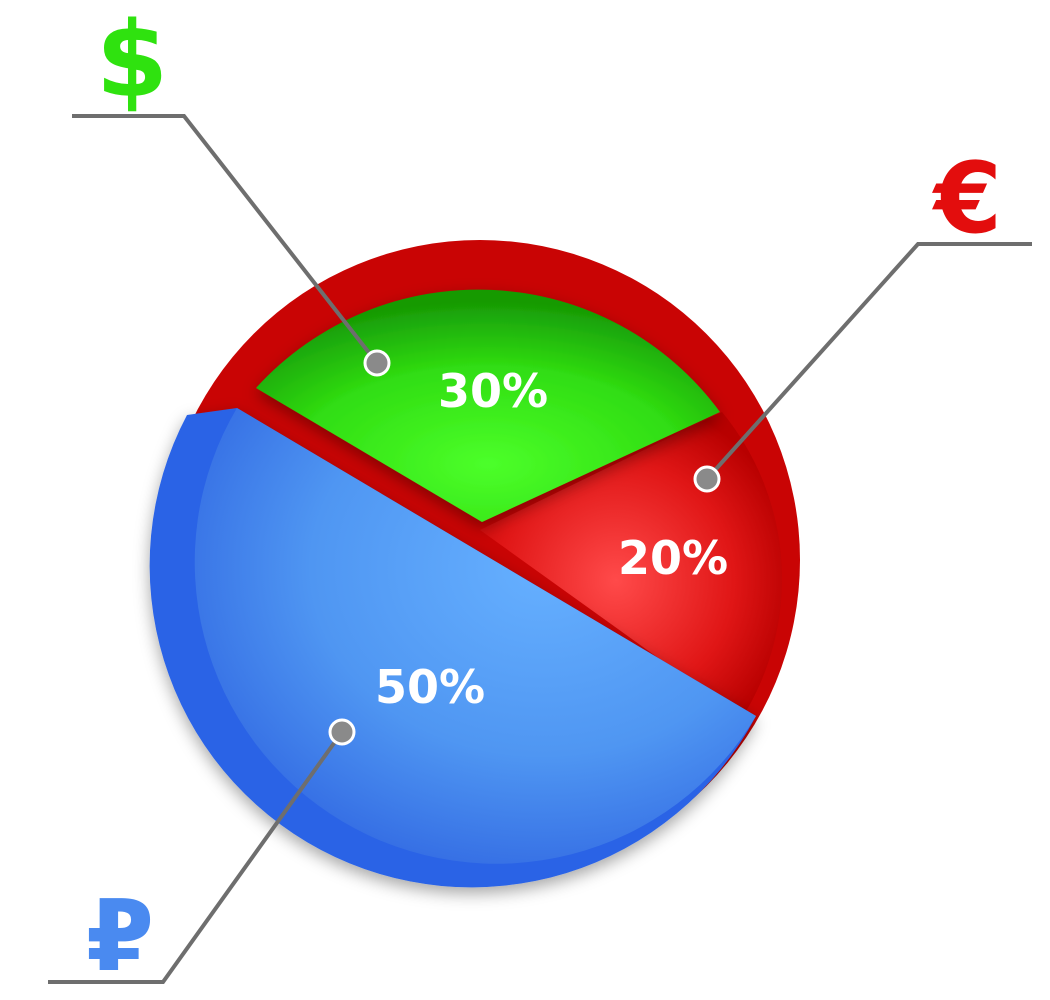 The width and height of the screenshot is (1050, 1000). Describe the element at coordinates (342, 732) in the screenshot. I see `leader-dot-rub` at that location.